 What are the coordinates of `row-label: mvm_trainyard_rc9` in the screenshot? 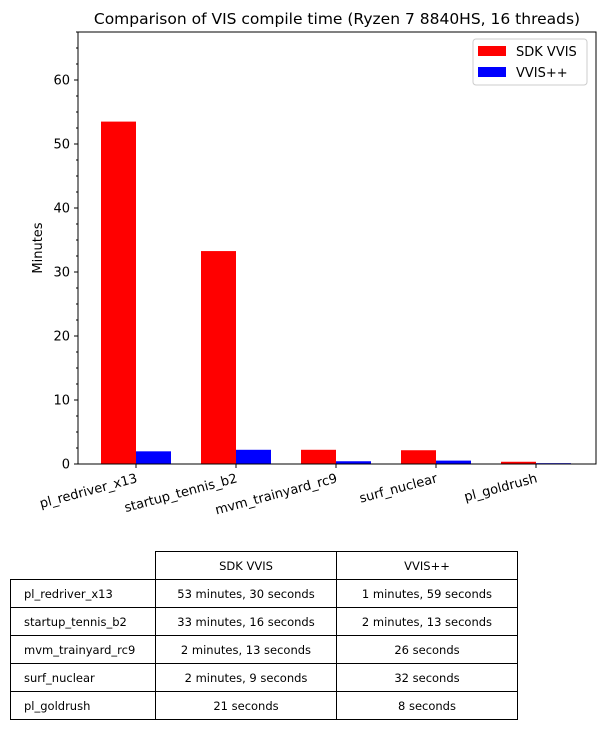 It's located at (83, 649).